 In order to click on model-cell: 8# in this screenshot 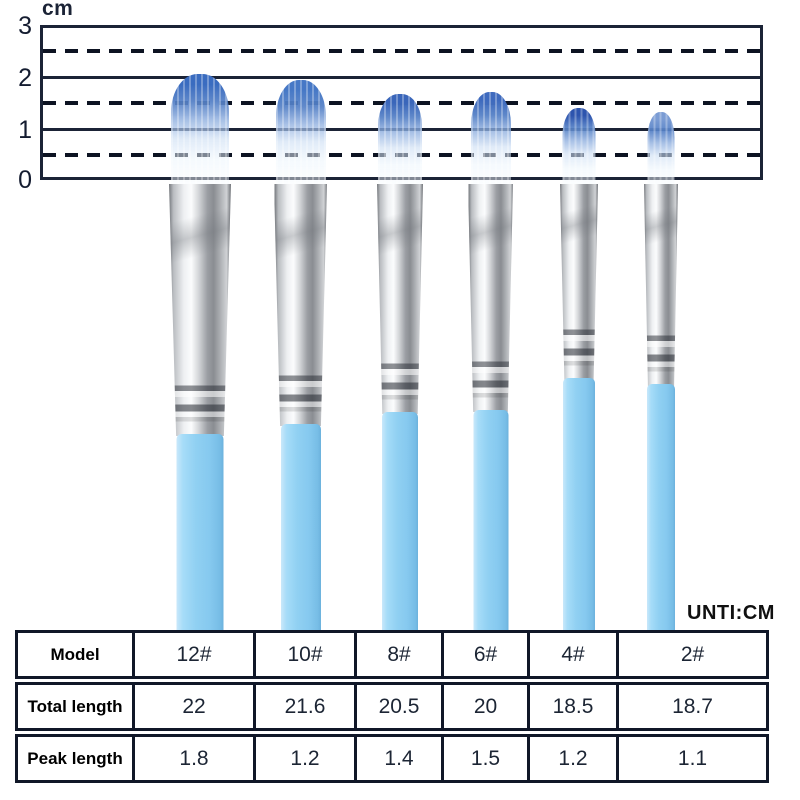, I will do `click(400, 654)`.